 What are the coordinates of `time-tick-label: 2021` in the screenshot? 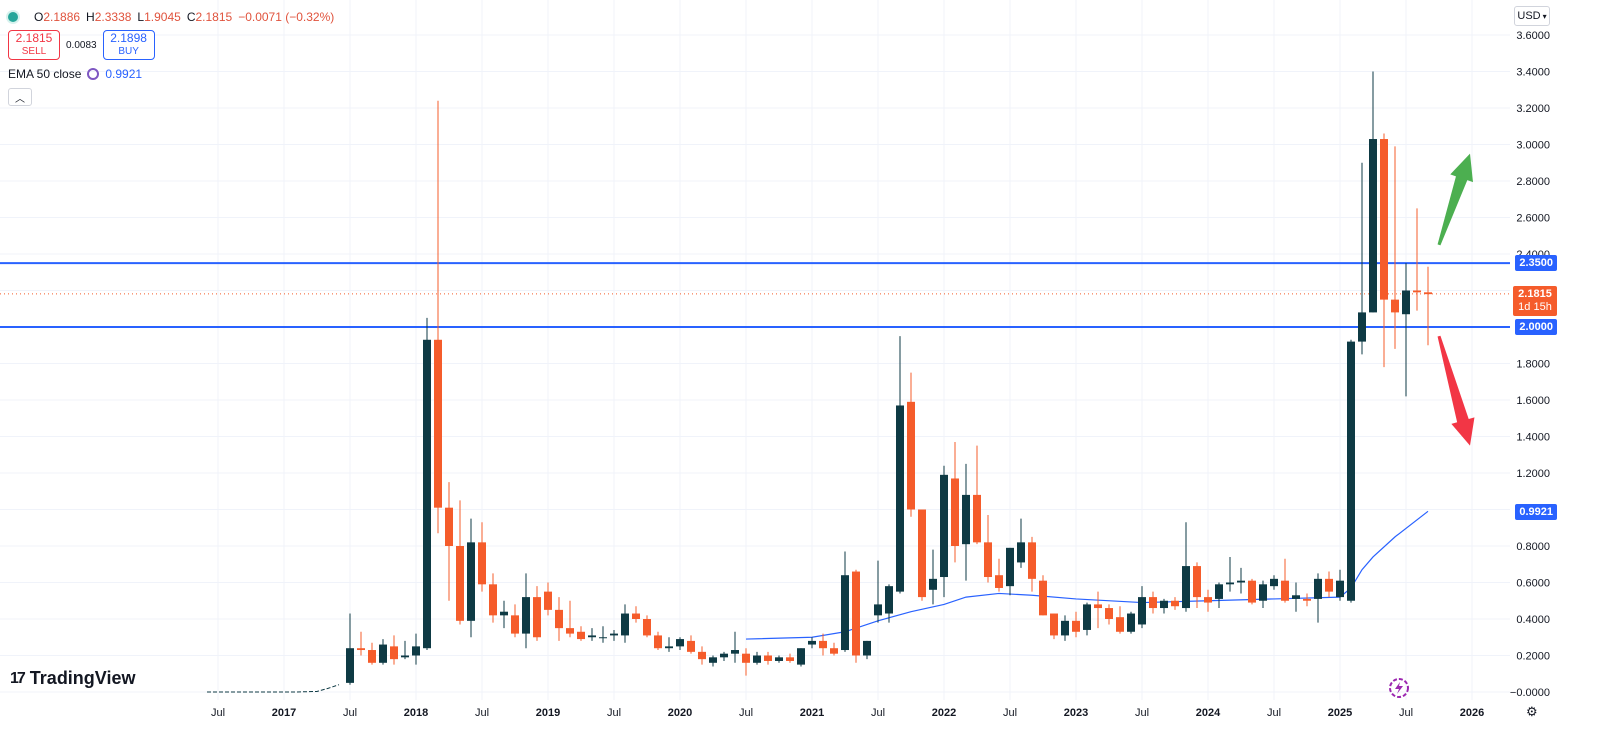 It's located at (812, 713).